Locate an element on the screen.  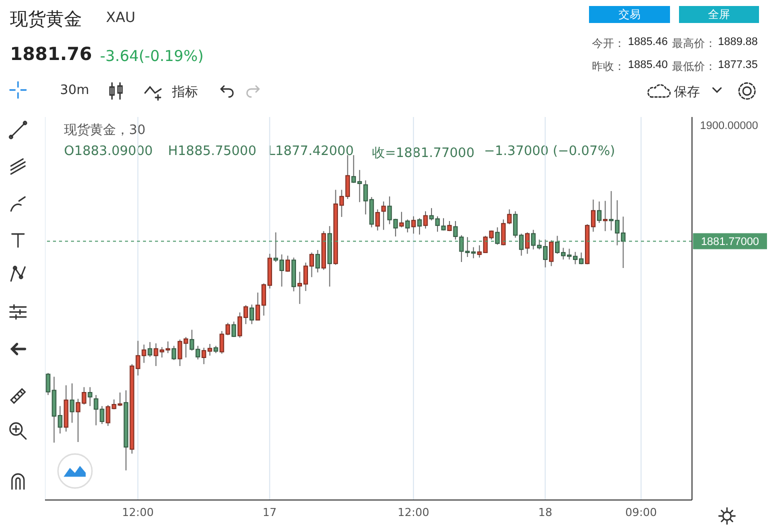
chart-subtitle: XAU is located at coordinates (121, 18).